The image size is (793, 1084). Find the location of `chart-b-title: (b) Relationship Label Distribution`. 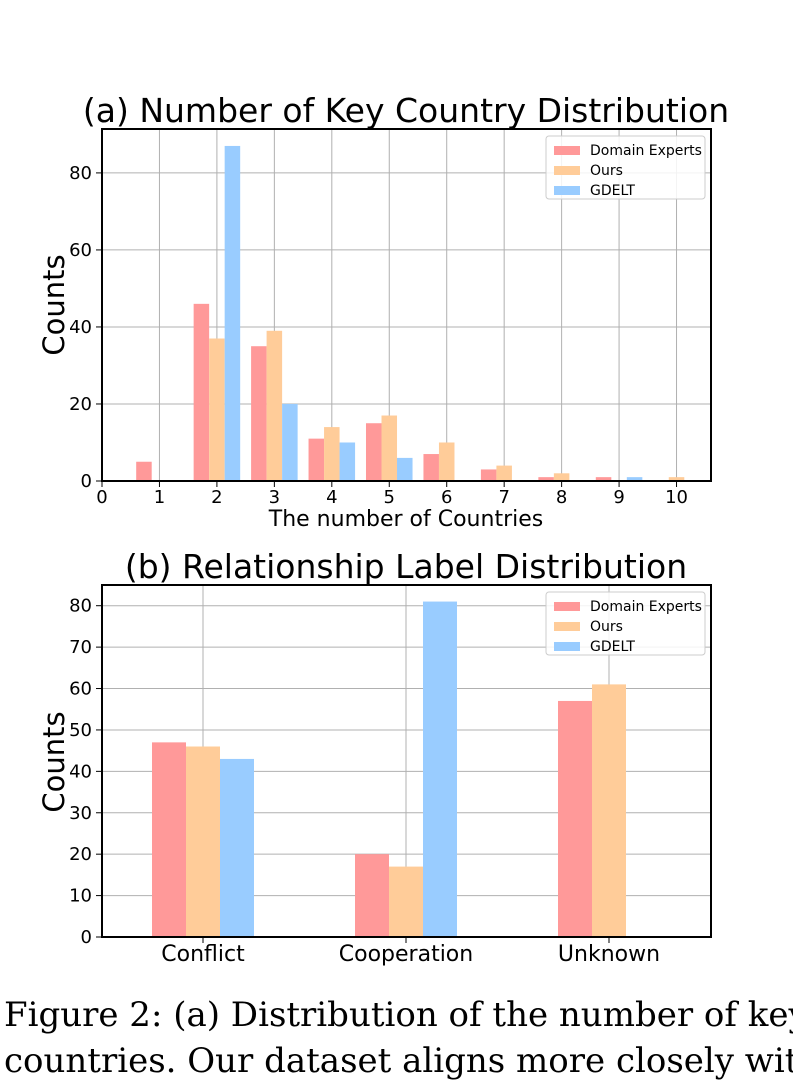

chart-b-title: (b) Relationship Label Distribution is located at coordinates (406, 566).